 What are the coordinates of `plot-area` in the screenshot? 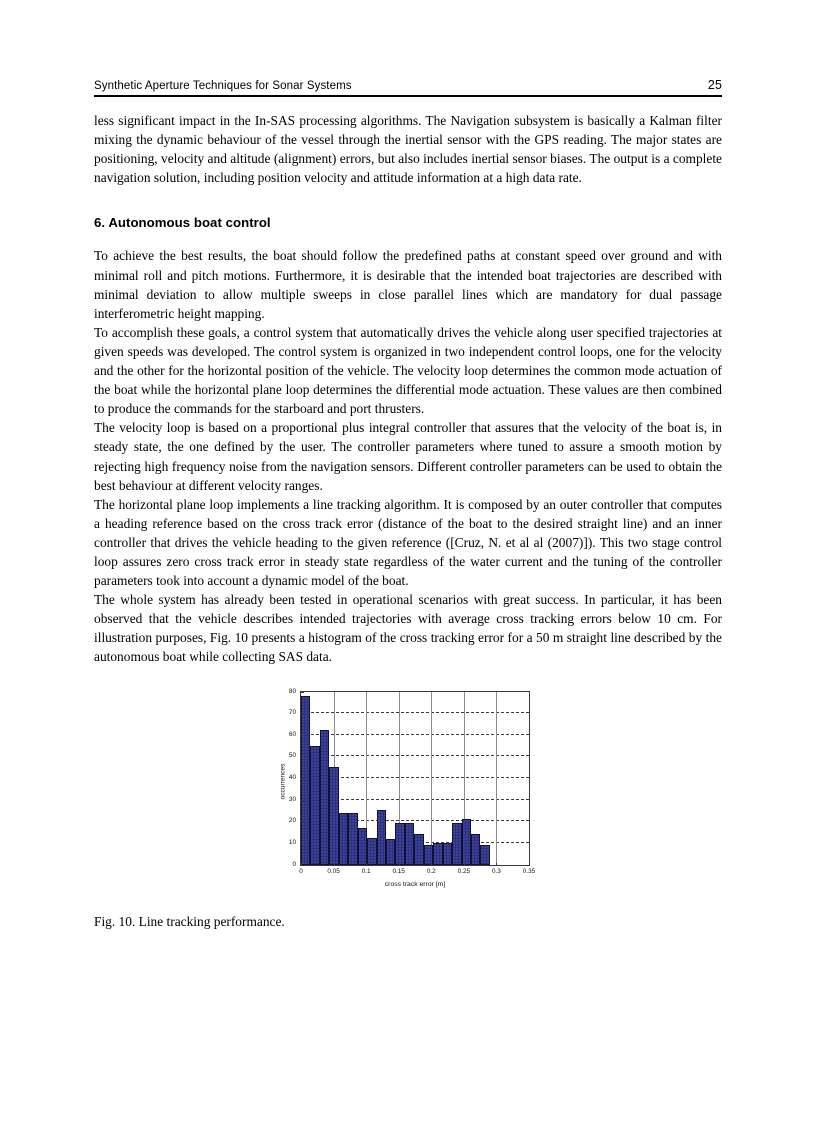 It's located at (415, 778).